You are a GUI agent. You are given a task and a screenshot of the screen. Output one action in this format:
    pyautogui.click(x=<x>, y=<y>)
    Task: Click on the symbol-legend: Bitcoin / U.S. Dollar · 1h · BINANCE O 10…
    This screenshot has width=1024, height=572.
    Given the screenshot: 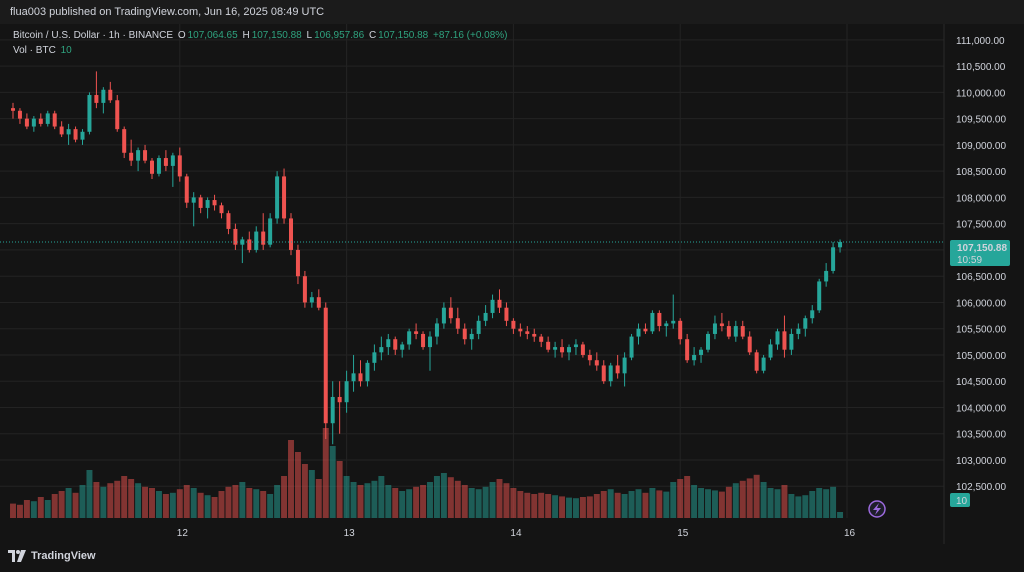 What is the action you would take?
    pyautogui.click(x=261, y=35)
    